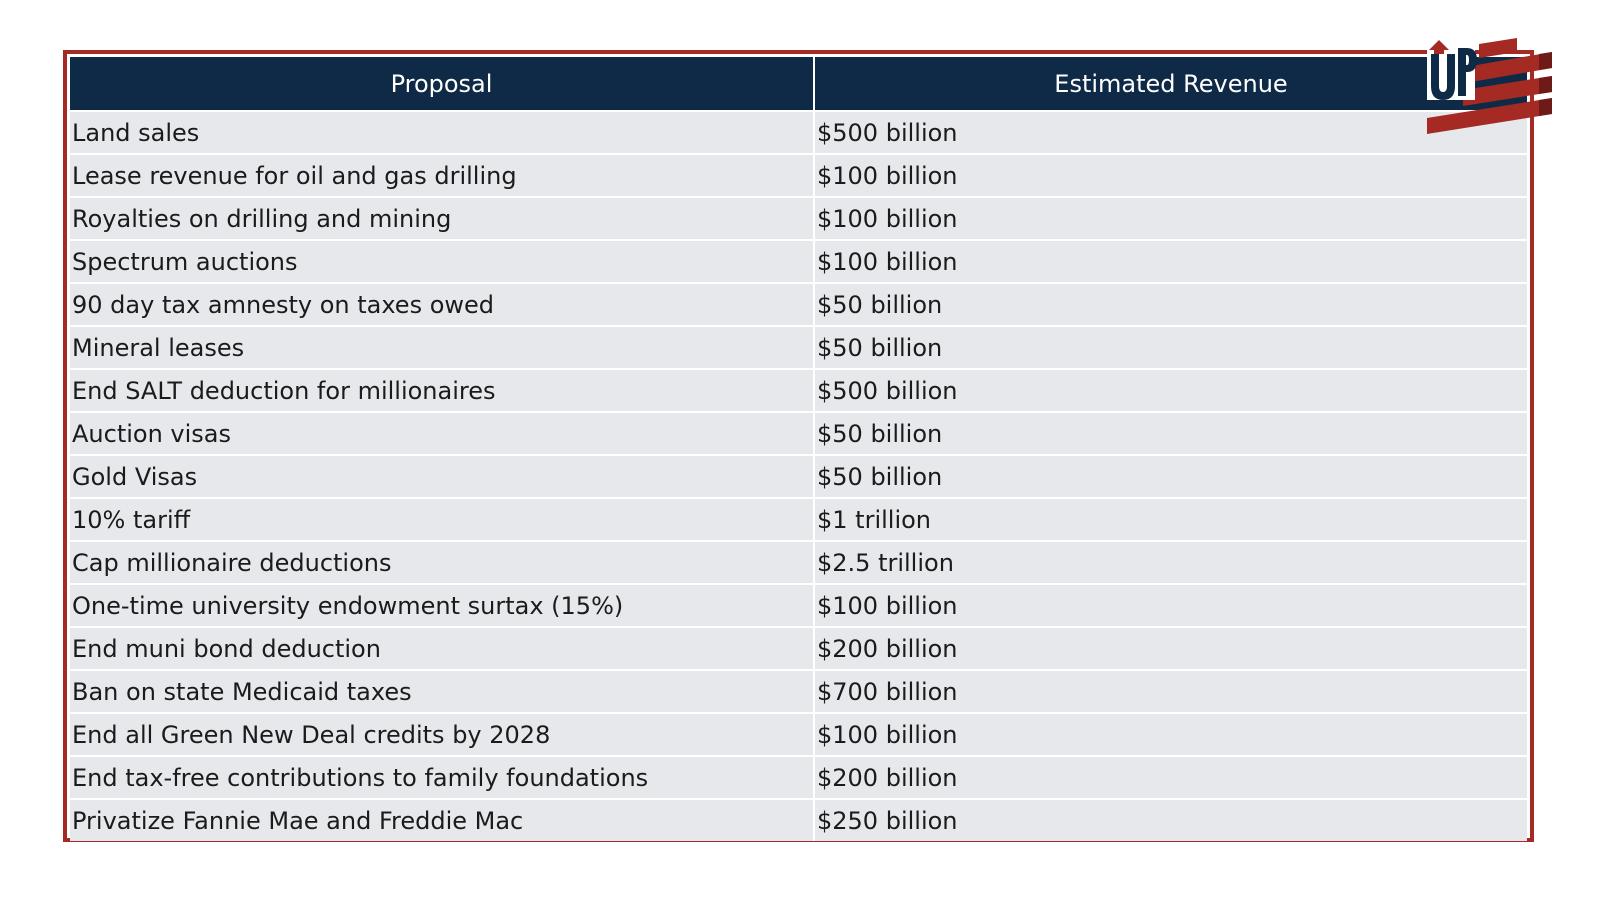  Describe the element at coordinates (442, 734) in the screenshot. I see `proposal-cell: End all Green New Deal credits by 2028` at that location.